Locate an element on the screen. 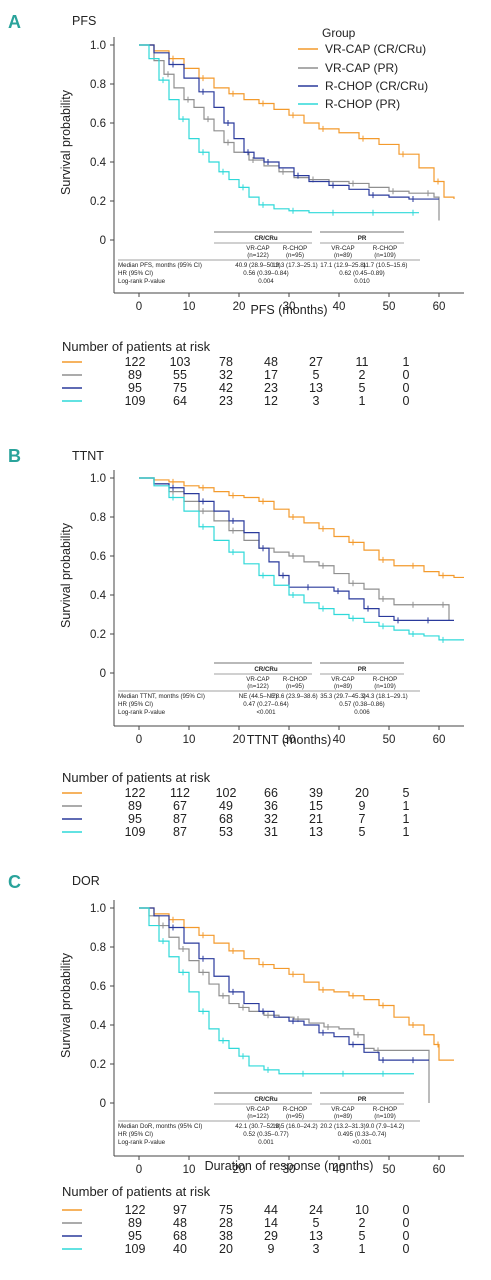 This screenshot has width=491, height=1280. table-cell: 0.57 (0.38–0.86) is located at coordinates (361, 704).